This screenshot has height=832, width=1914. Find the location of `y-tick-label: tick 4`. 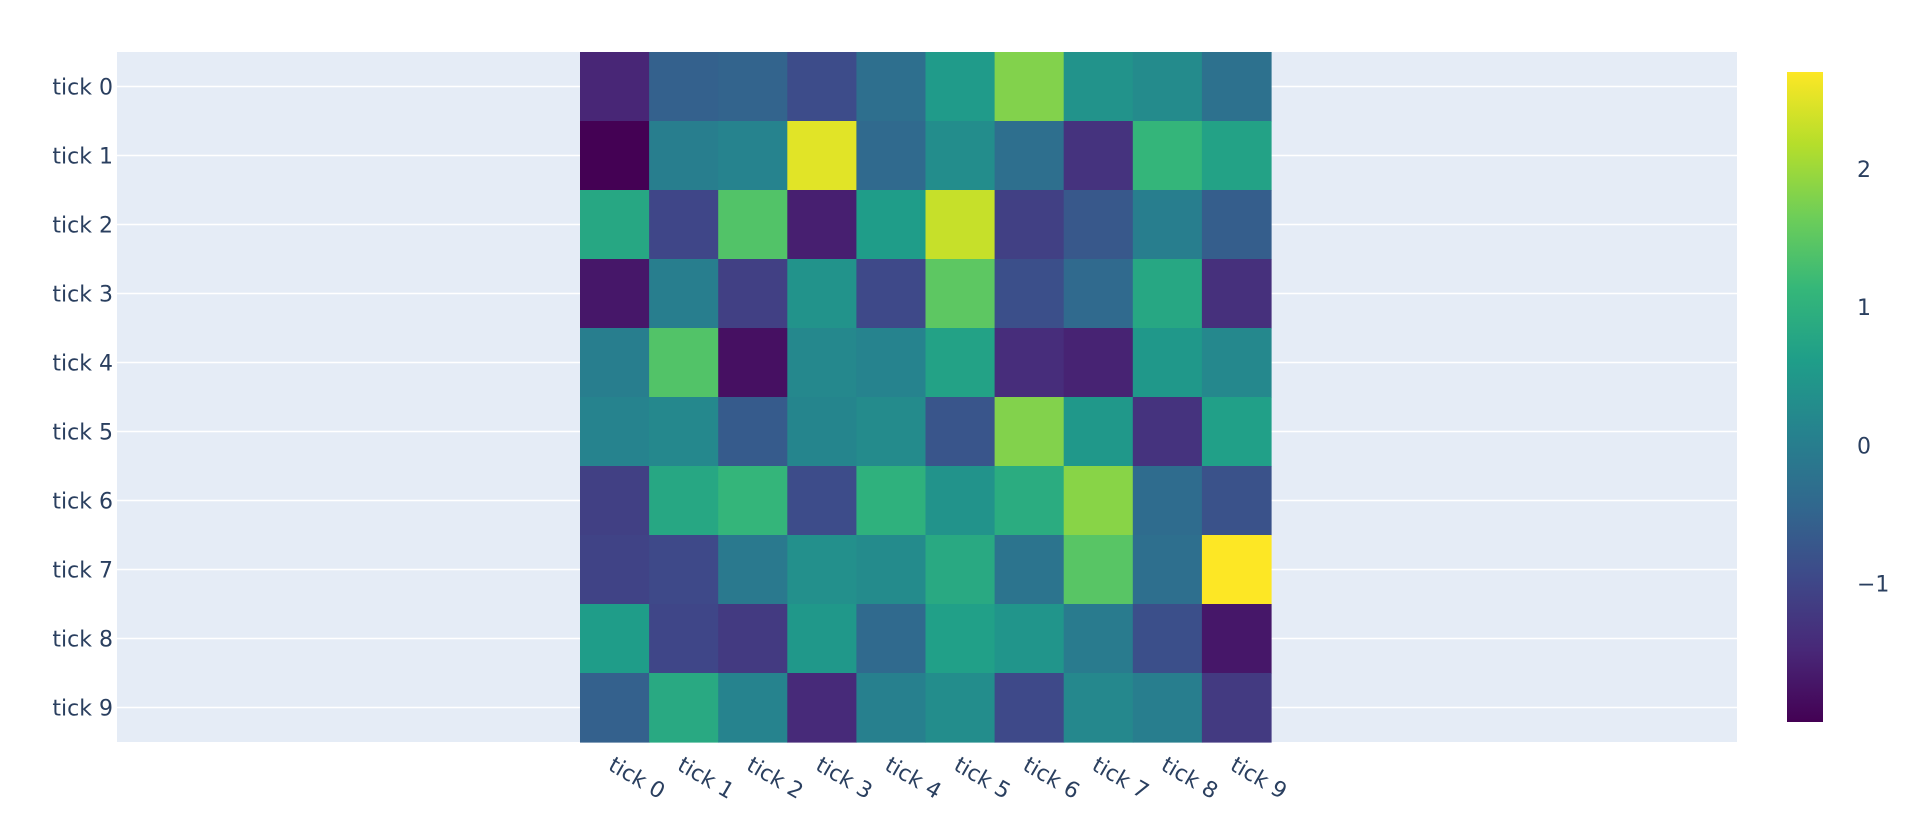

y-tick-label: tick 4 is located at coordinates (82, 364).